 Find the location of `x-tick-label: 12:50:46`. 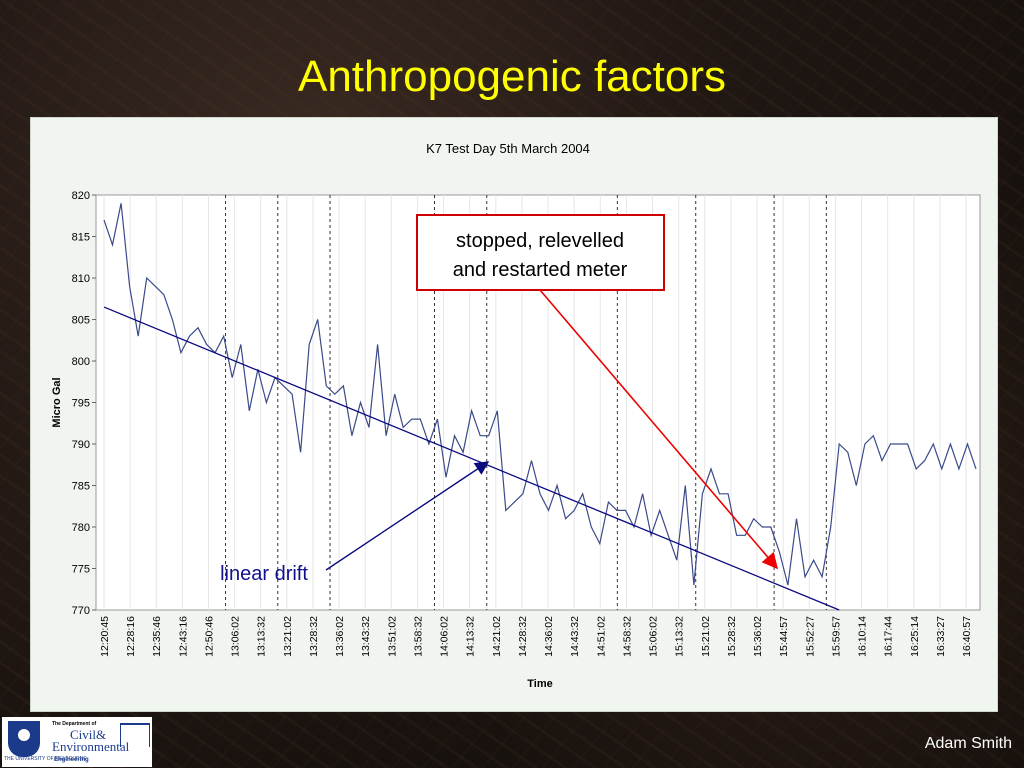

x-tick-label: 12:50:46 is located at coordinates (209, 636).